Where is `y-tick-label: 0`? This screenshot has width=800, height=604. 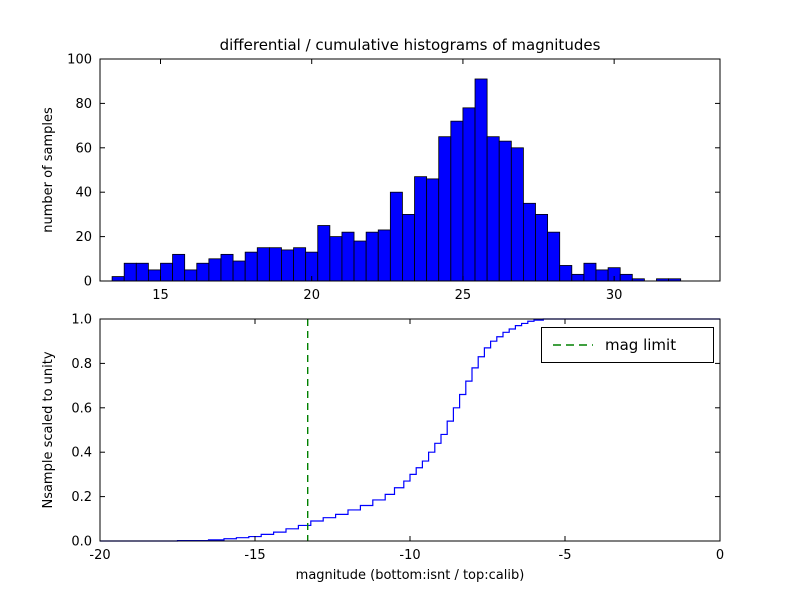
y-tick-label: 0 is located at coordinates (88, 282).